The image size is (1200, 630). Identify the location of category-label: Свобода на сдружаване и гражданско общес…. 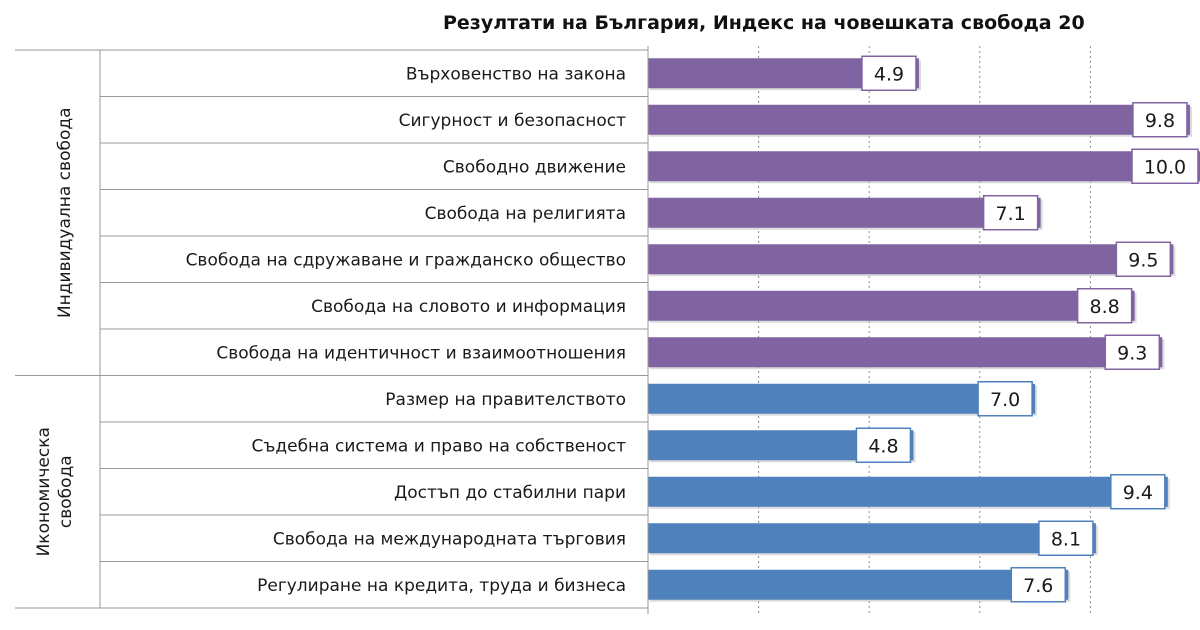
(406, 260).